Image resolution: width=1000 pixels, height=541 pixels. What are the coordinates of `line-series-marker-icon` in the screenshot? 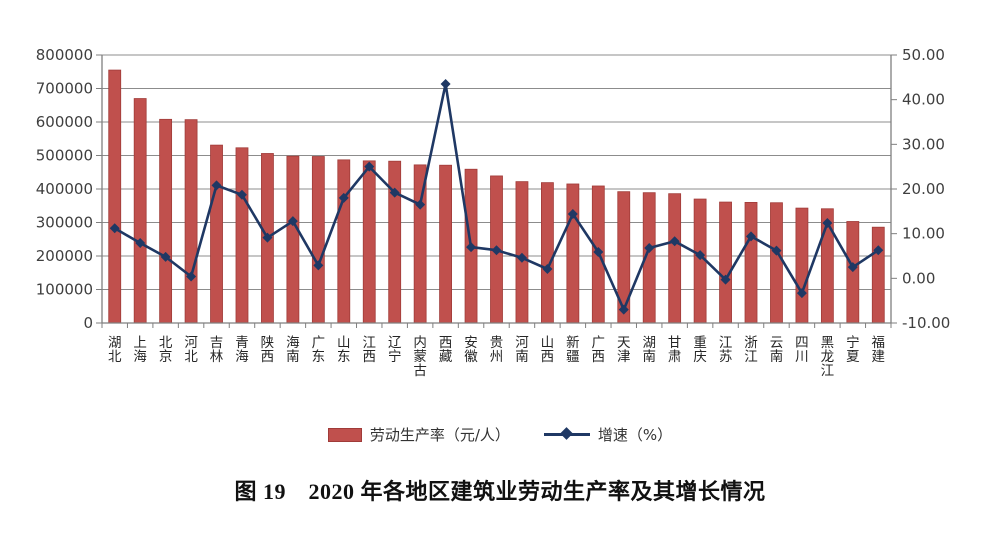 It's located at (566, 433).